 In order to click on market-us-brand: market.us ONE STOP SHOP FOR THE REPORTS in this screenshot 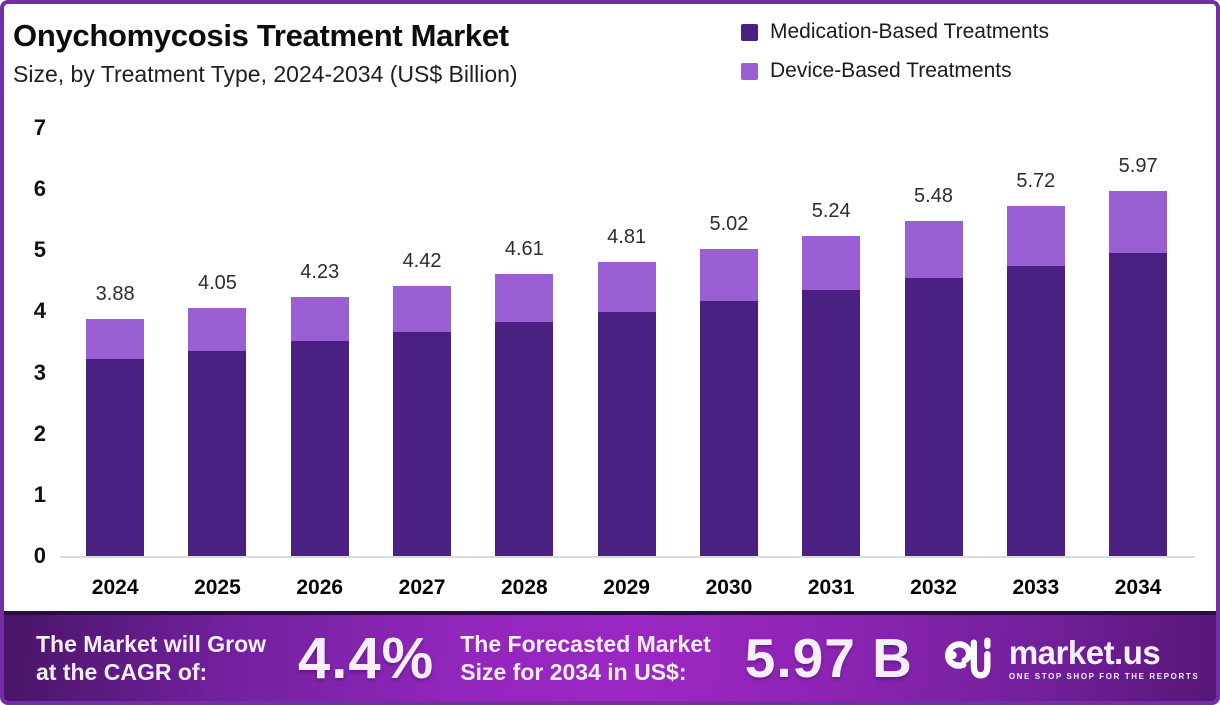, I will do `click(1069, 658)`.